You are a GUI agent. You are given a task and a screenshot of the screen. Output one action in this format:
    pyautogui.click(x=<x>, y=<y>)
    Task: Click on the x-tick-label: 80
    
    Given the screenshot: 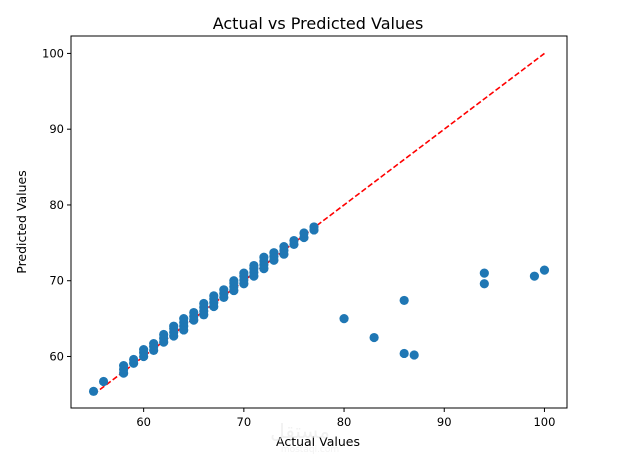 What is the action you would take?
    pyautogui.click(x=344, y=422)
    